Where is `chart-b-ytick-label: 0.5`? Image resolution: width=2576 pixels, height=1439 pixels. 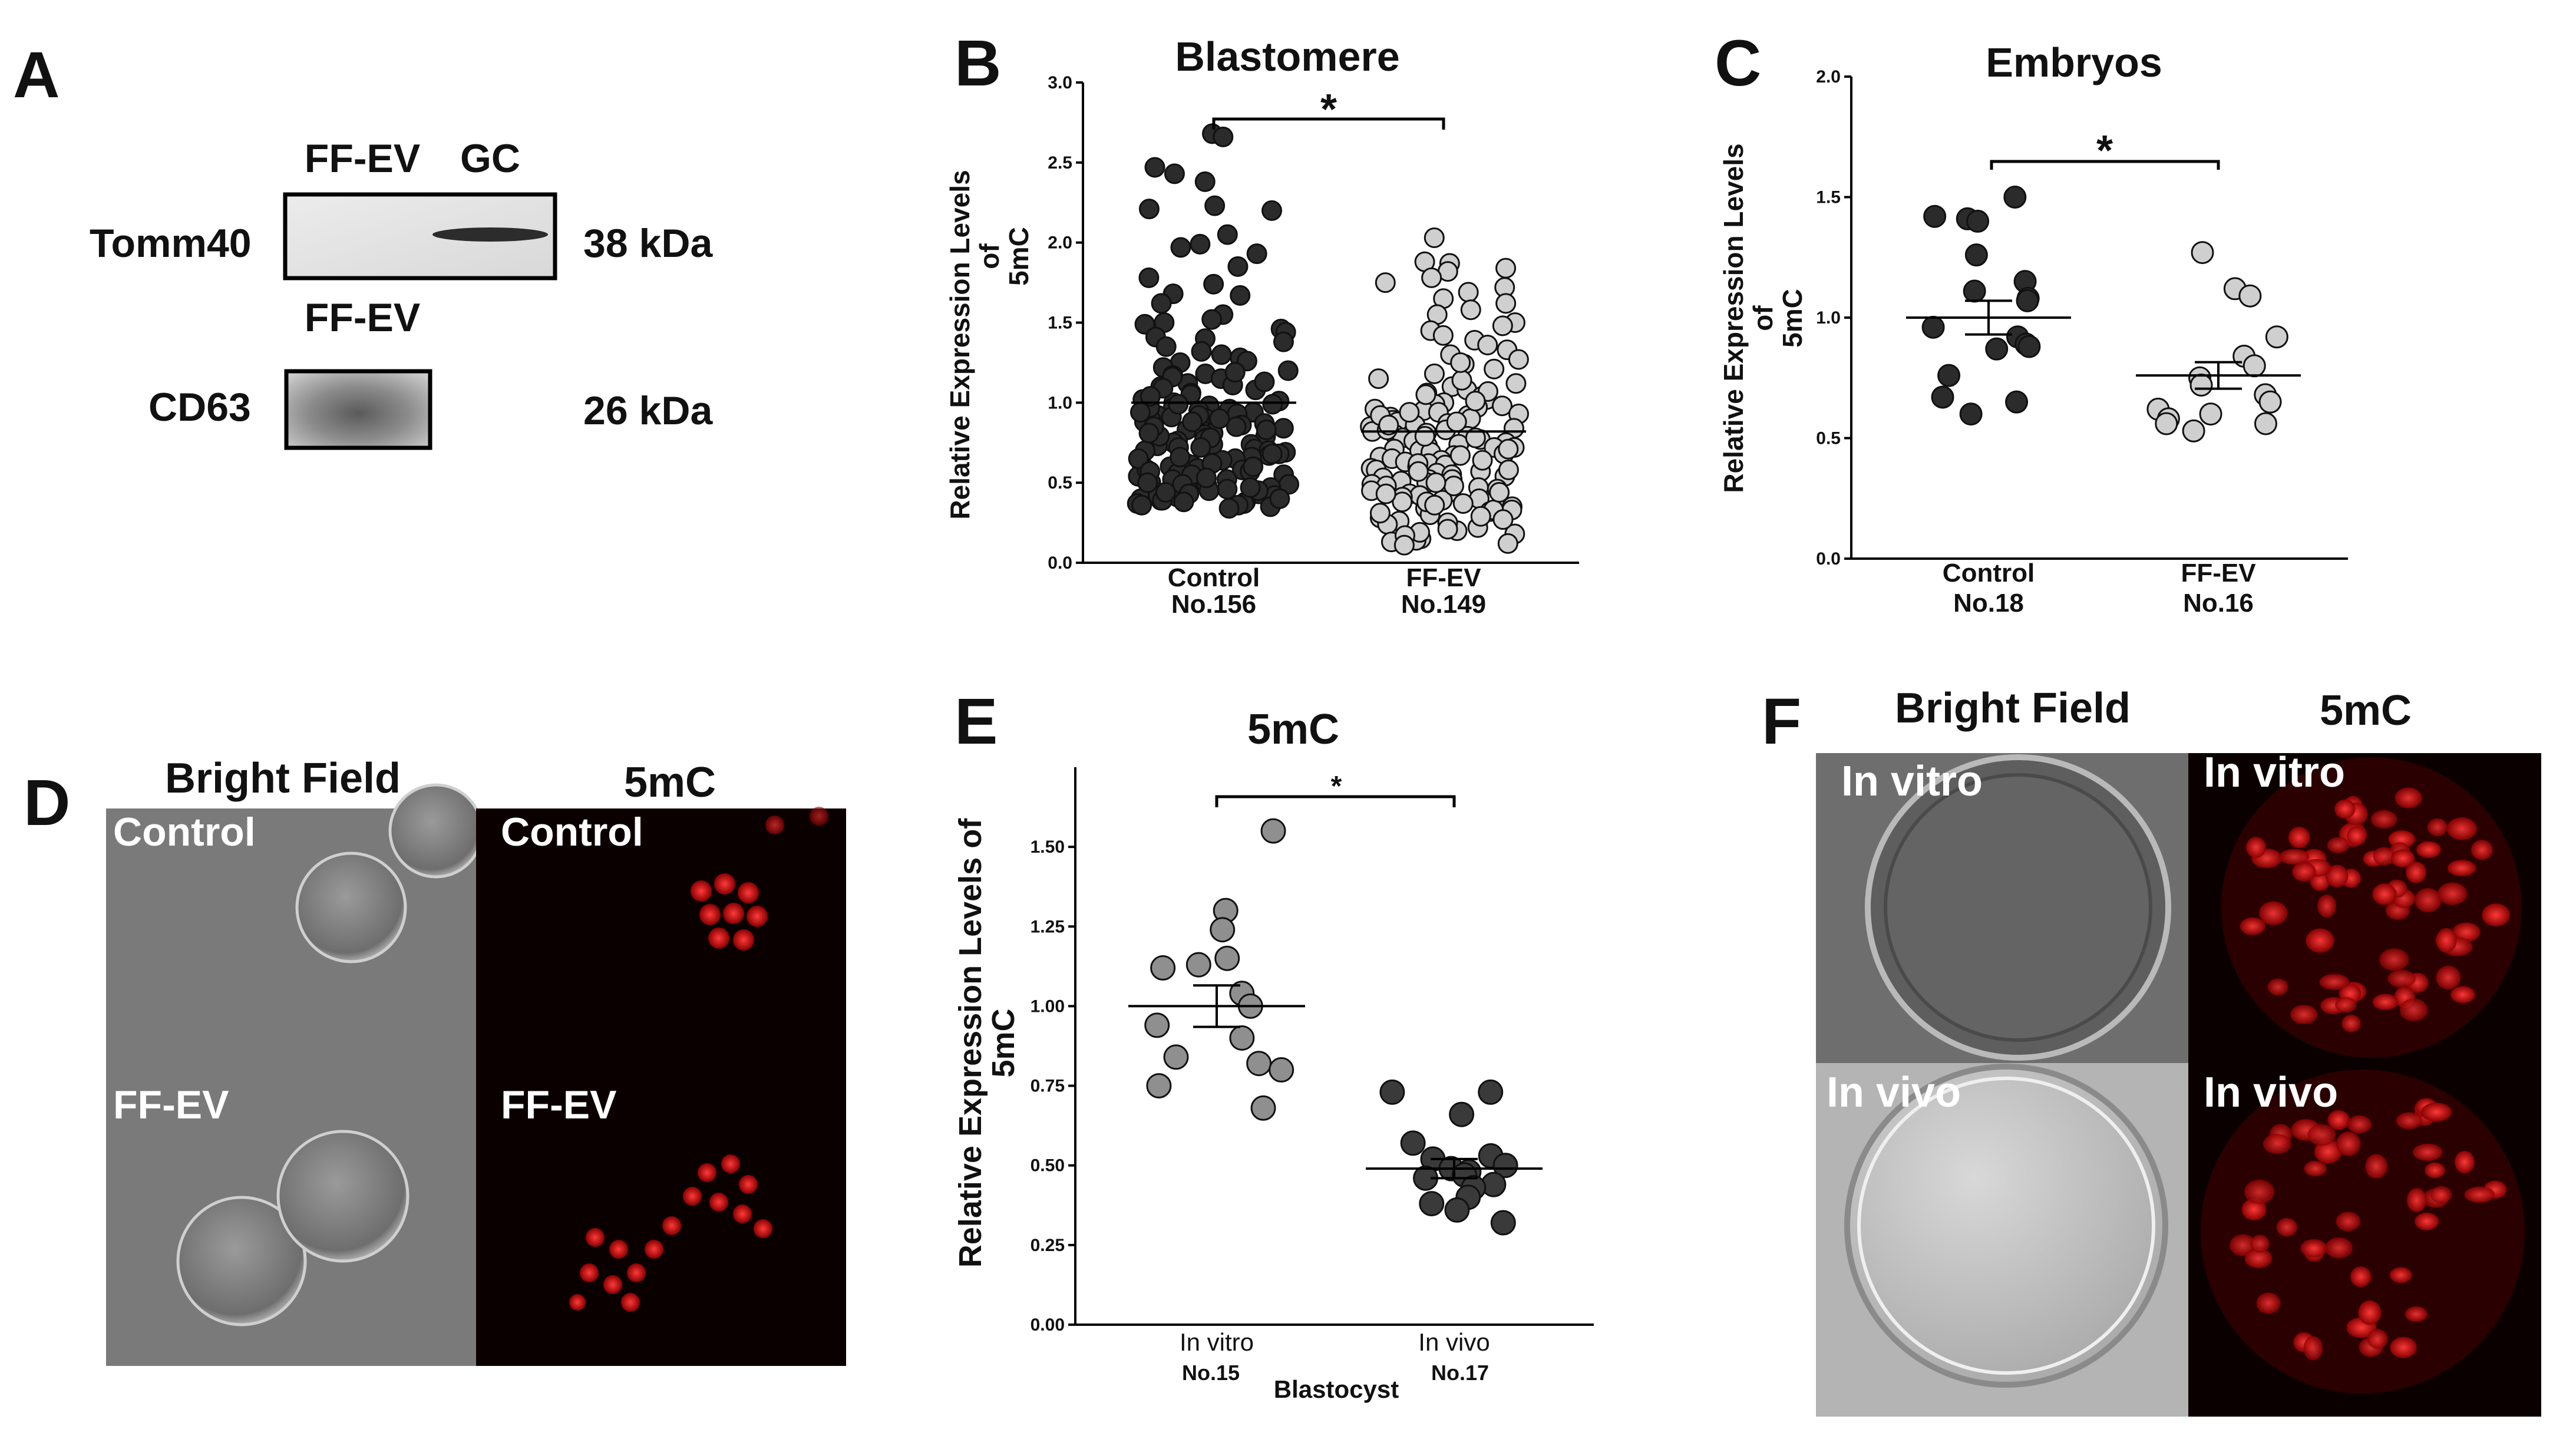 chart-b-ytick-label: 0.5 is located at coordinates (1060, 483).